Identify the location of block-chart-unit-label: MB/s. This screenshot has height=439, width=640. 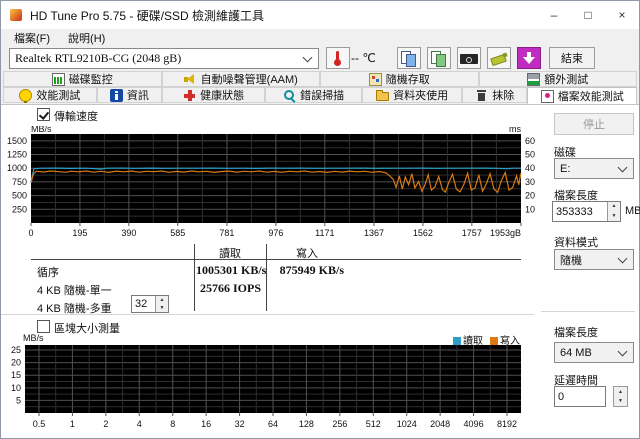
(33, 338).